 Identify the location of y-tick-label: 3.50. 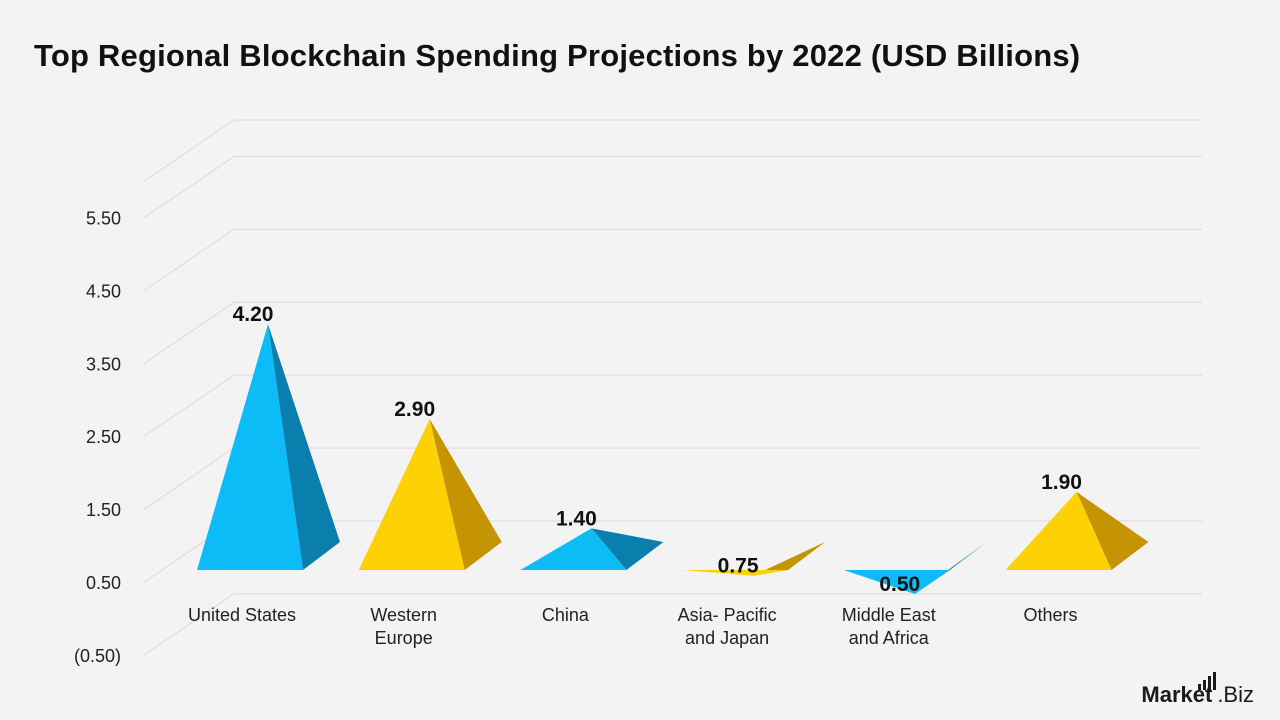
(103, 364).